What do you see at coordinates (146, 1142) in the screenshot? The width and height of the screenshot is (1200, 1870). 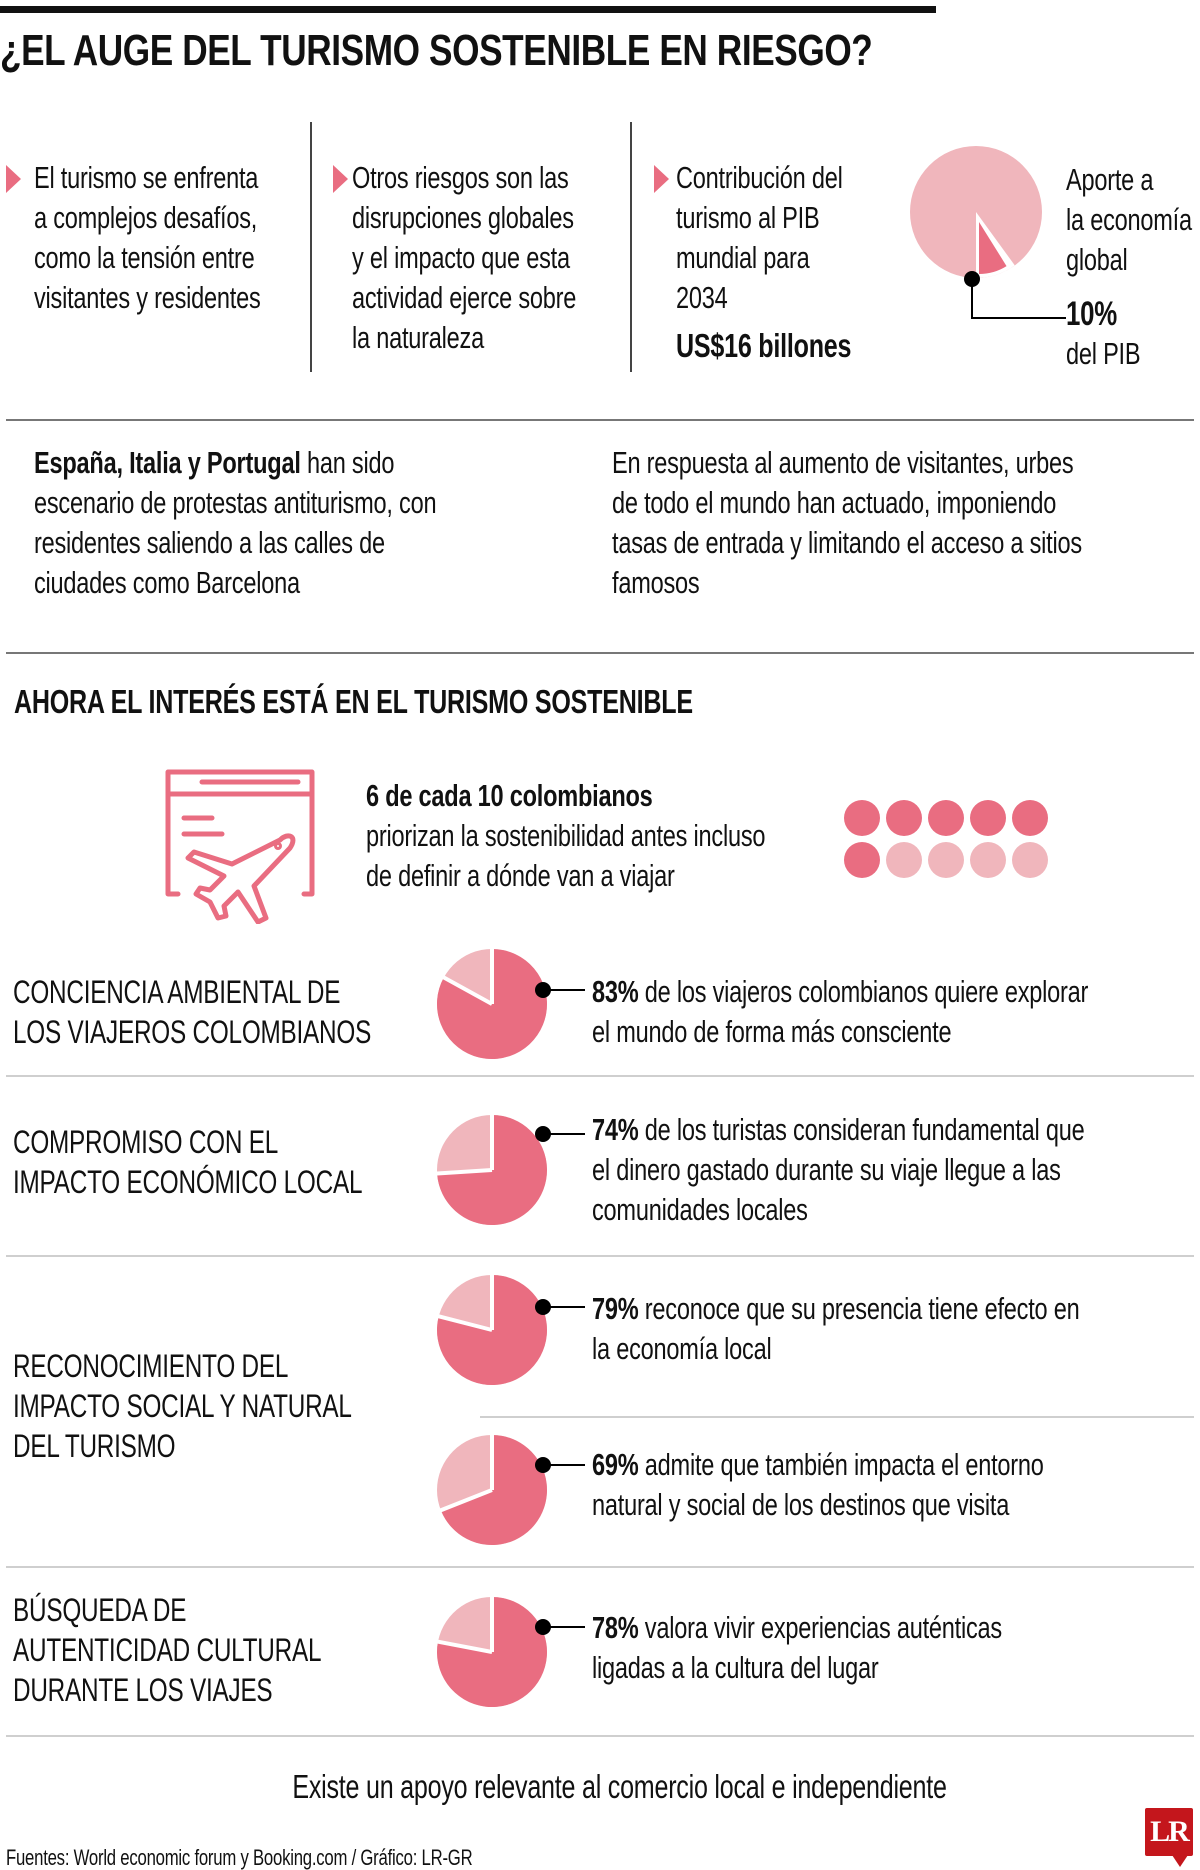 I see `label-line: COMPROMISO CON EL` at bounding box center [146, 1142].